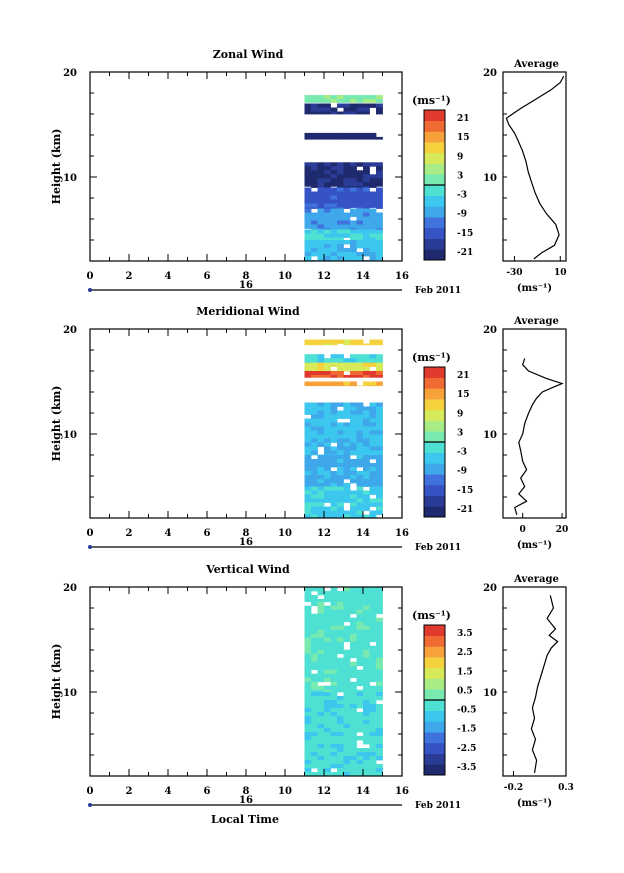 The width and height of the screenshot is (624, 873). Describe the element at coordinates (514, 273) in the screenshot. I see `profile-x-tick-label: -30` at that location.